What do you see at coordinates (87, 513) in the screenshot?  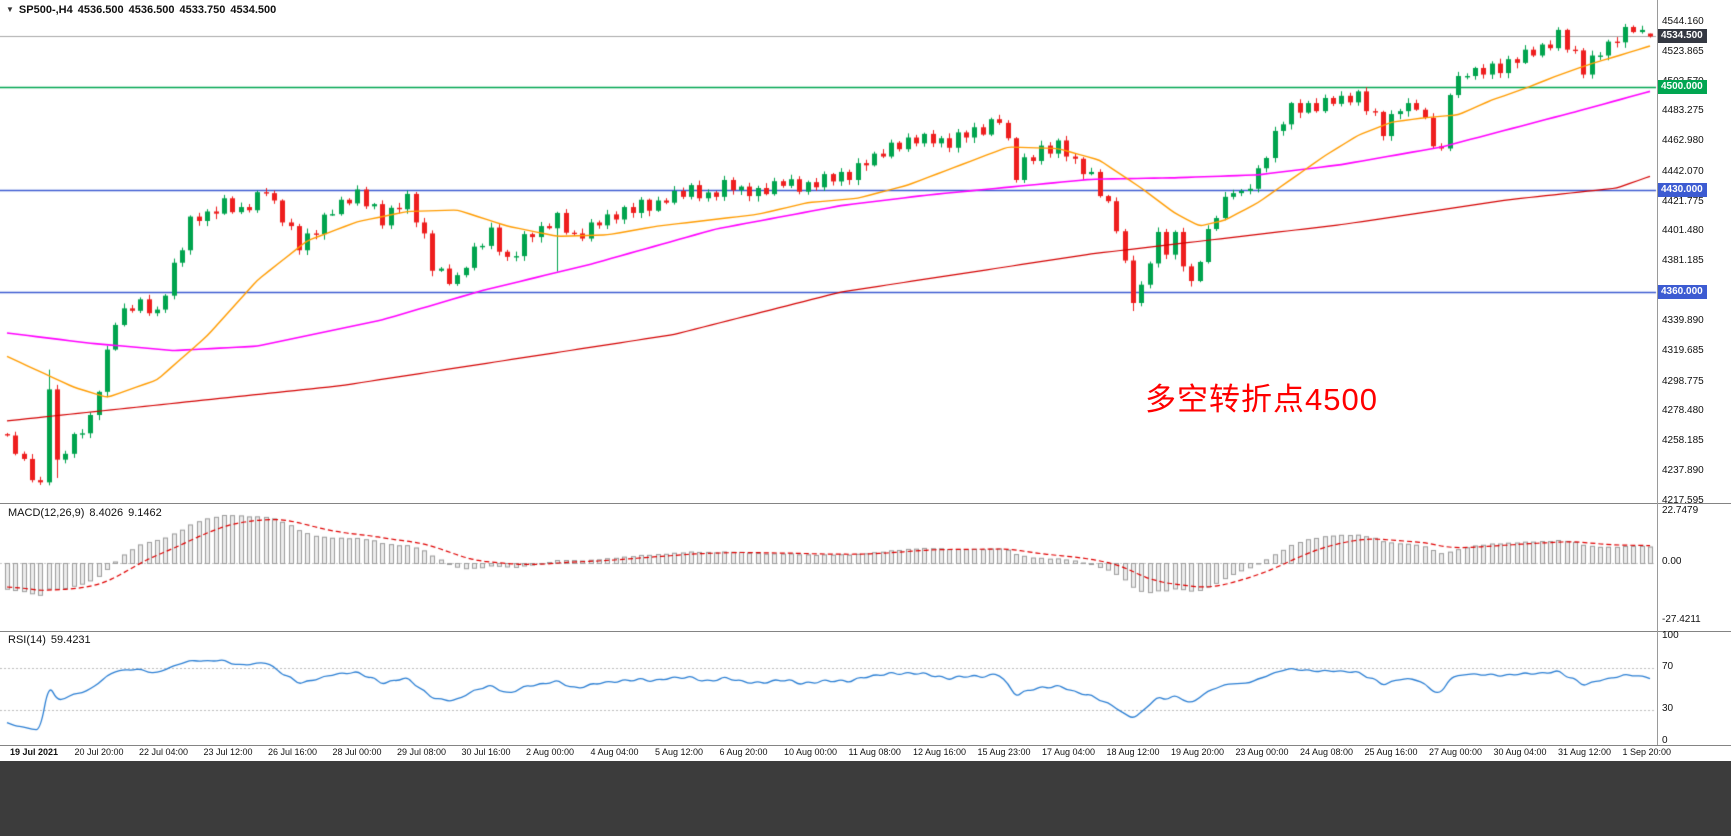 I see `macd-pane-label: MACD(12,26,9) 8.4026 9.1462` at bounding box center [87, 513].